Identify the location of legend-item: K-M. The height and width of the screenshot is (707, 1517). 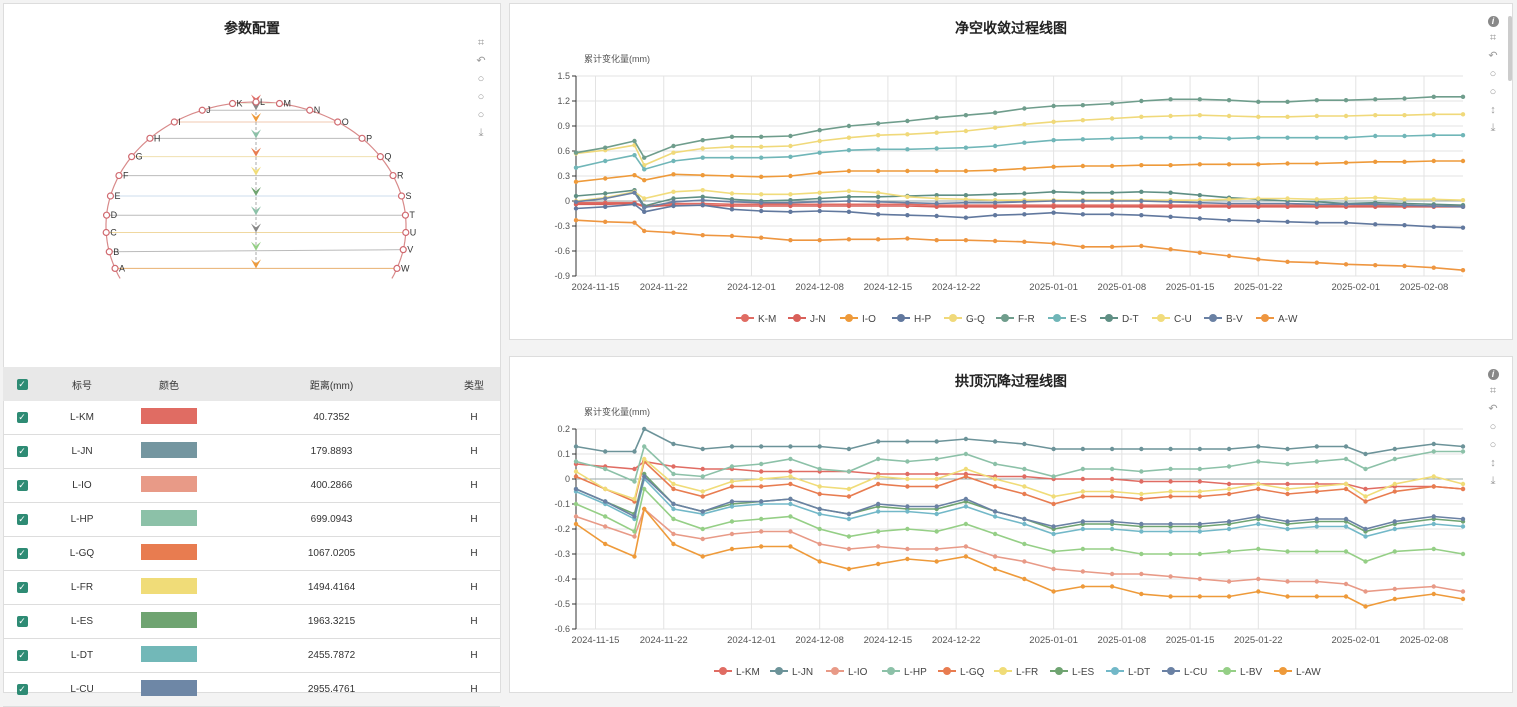
(756, 319).